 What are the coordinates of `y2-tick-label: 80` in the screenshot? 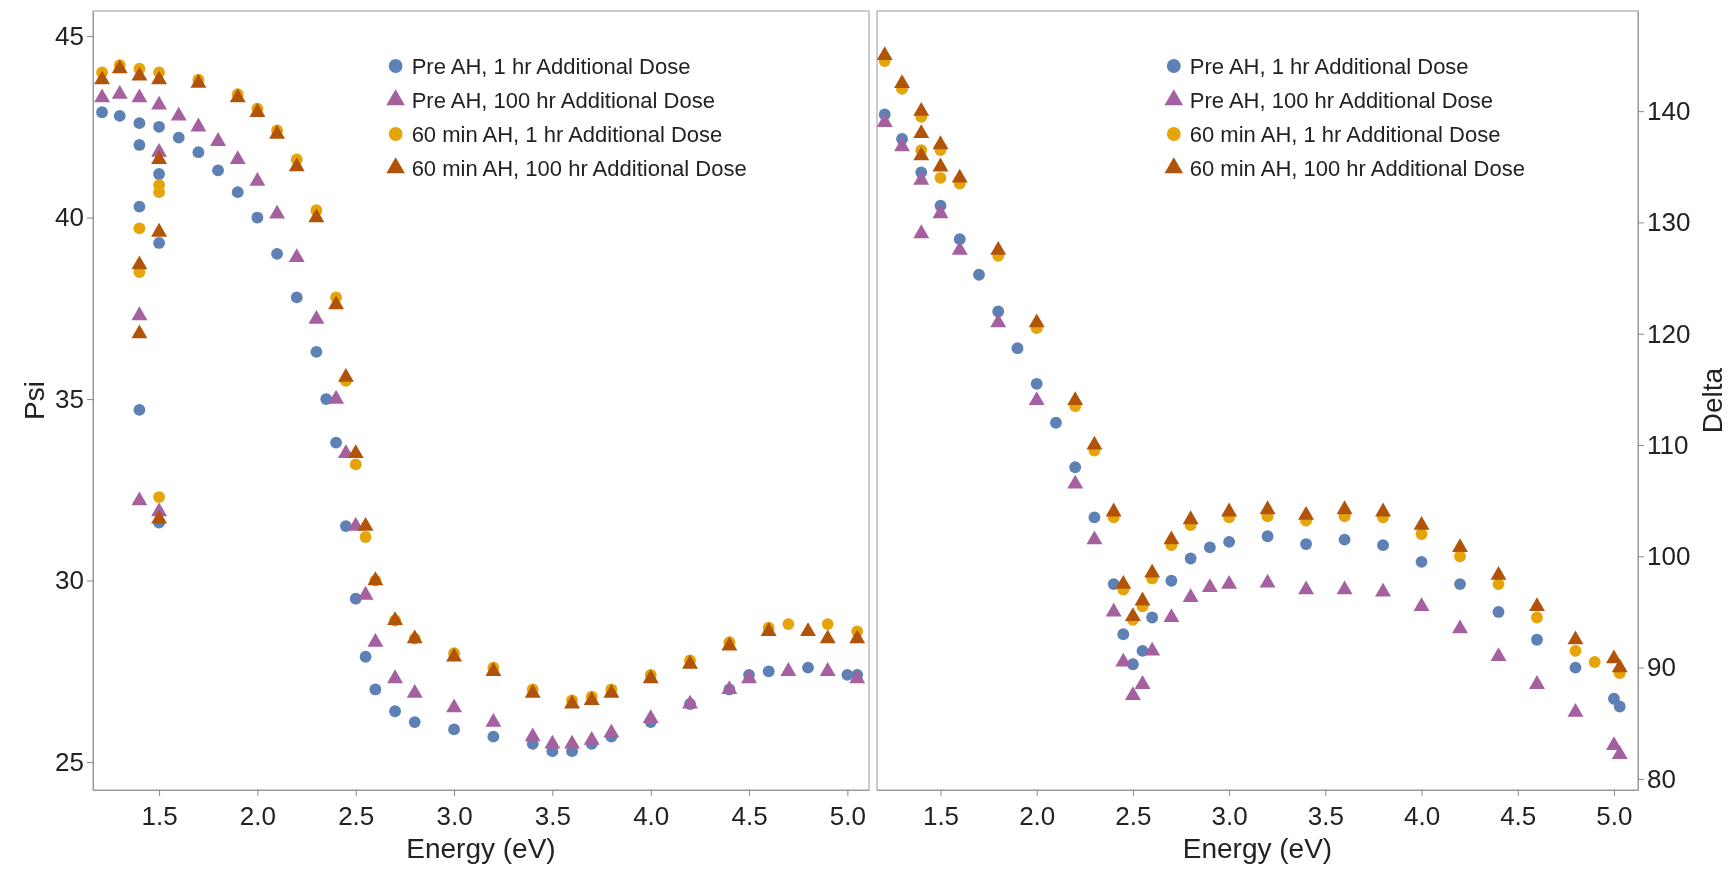 It's located at (1661, 778).